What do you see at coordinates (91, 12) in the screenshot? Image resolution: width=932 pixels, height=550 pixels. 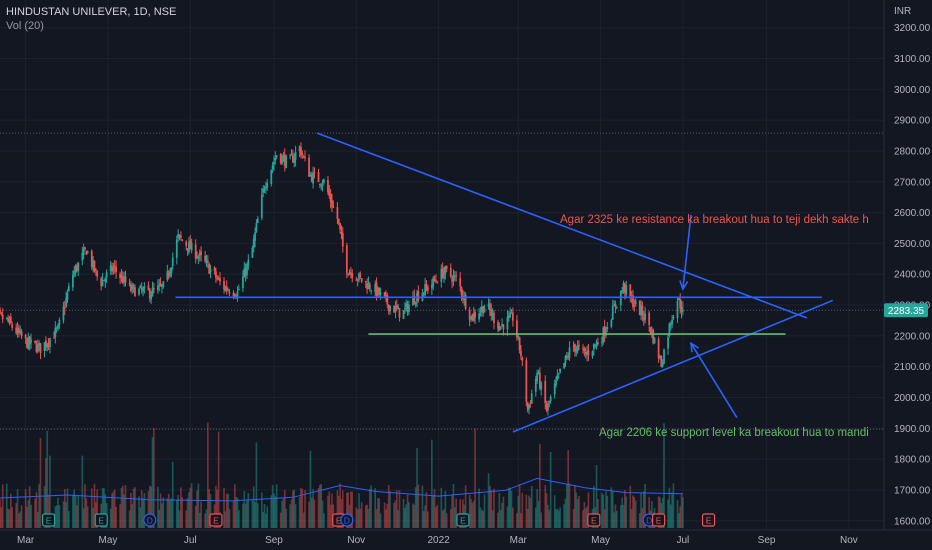 I see `symbol-title: HINDUSTAN UNILEVER, 1D, NSE` at bounding box center [91, 12].